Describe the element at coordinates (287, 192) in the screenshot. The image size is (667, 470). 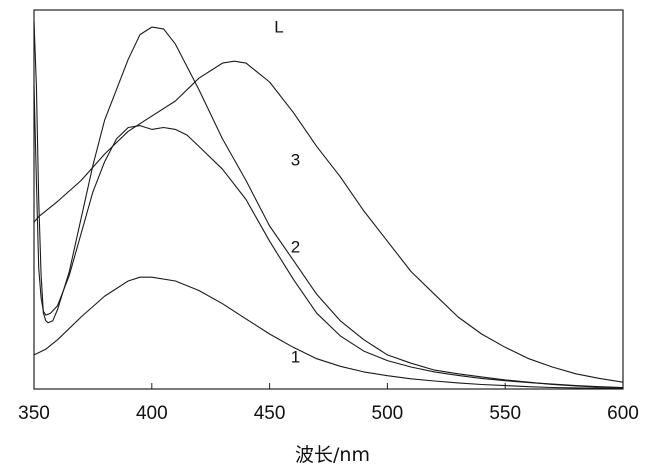
I see `curve-labels: L 3 2 1` at that location.